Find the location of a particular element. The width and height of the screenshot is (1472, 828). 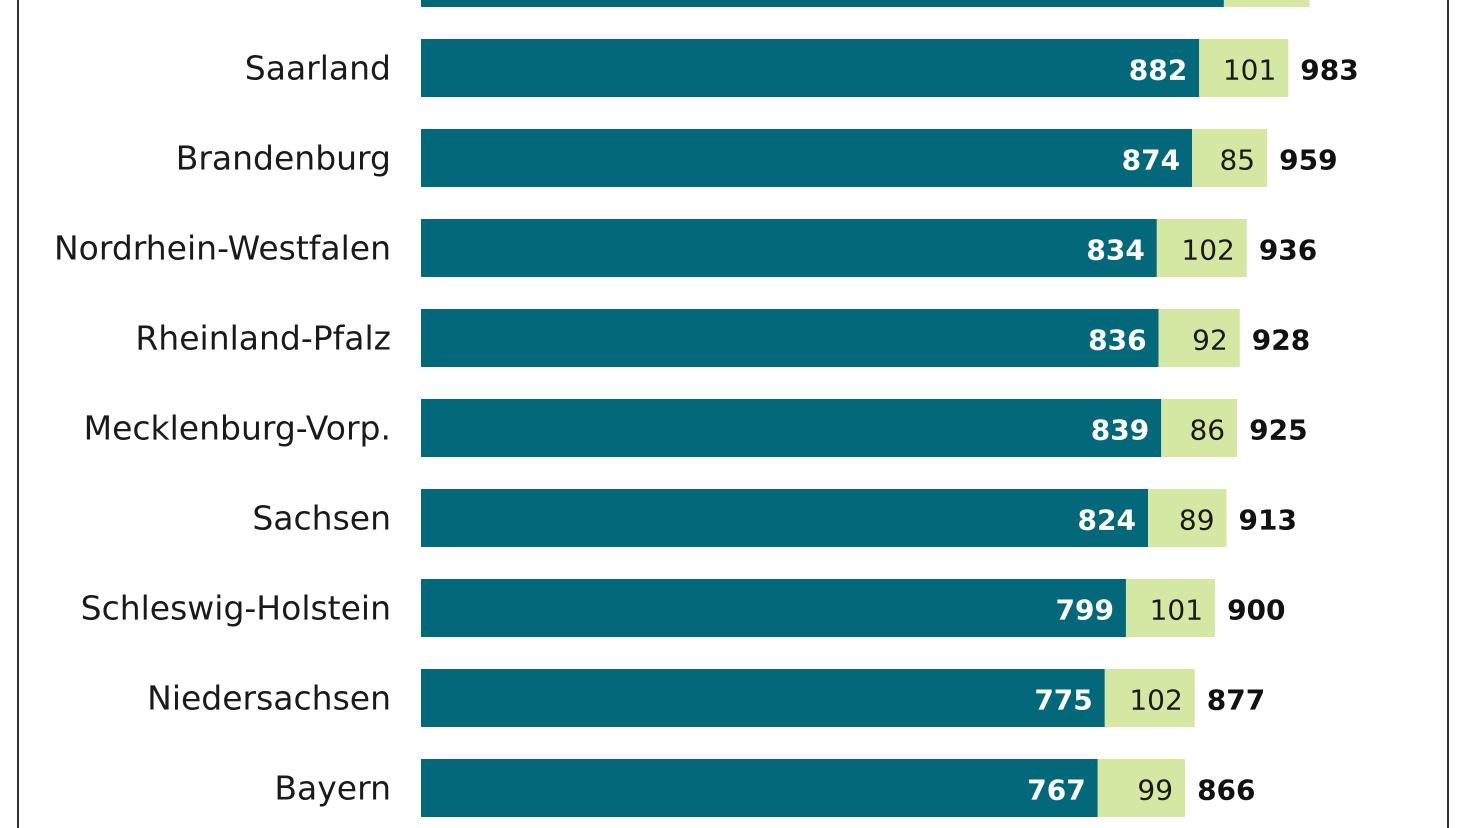

bar-row: Rheinland-Pfalz 836 92 928 is located at coordinates (722, 338).